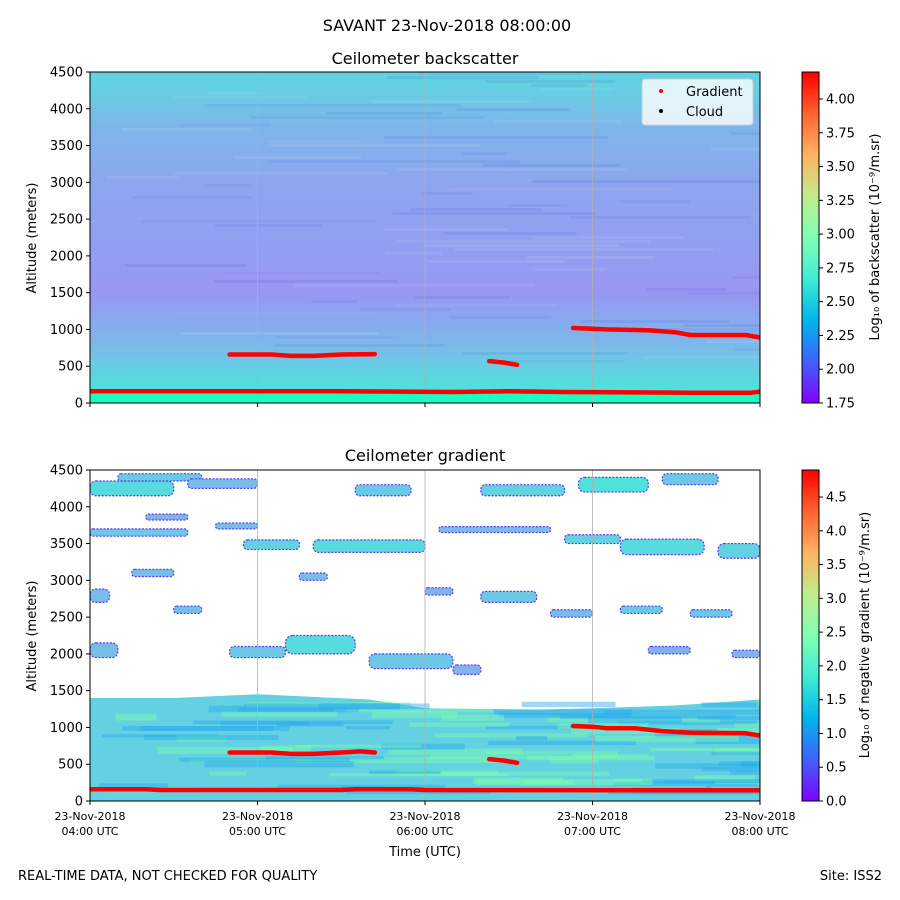 Image resolution: width=900 pixels, height=900 pixels. What do you see at coordinates (66, 654) in the screenshot?
I see `y-tick-label: 2000` at bounding box center [66, 654].